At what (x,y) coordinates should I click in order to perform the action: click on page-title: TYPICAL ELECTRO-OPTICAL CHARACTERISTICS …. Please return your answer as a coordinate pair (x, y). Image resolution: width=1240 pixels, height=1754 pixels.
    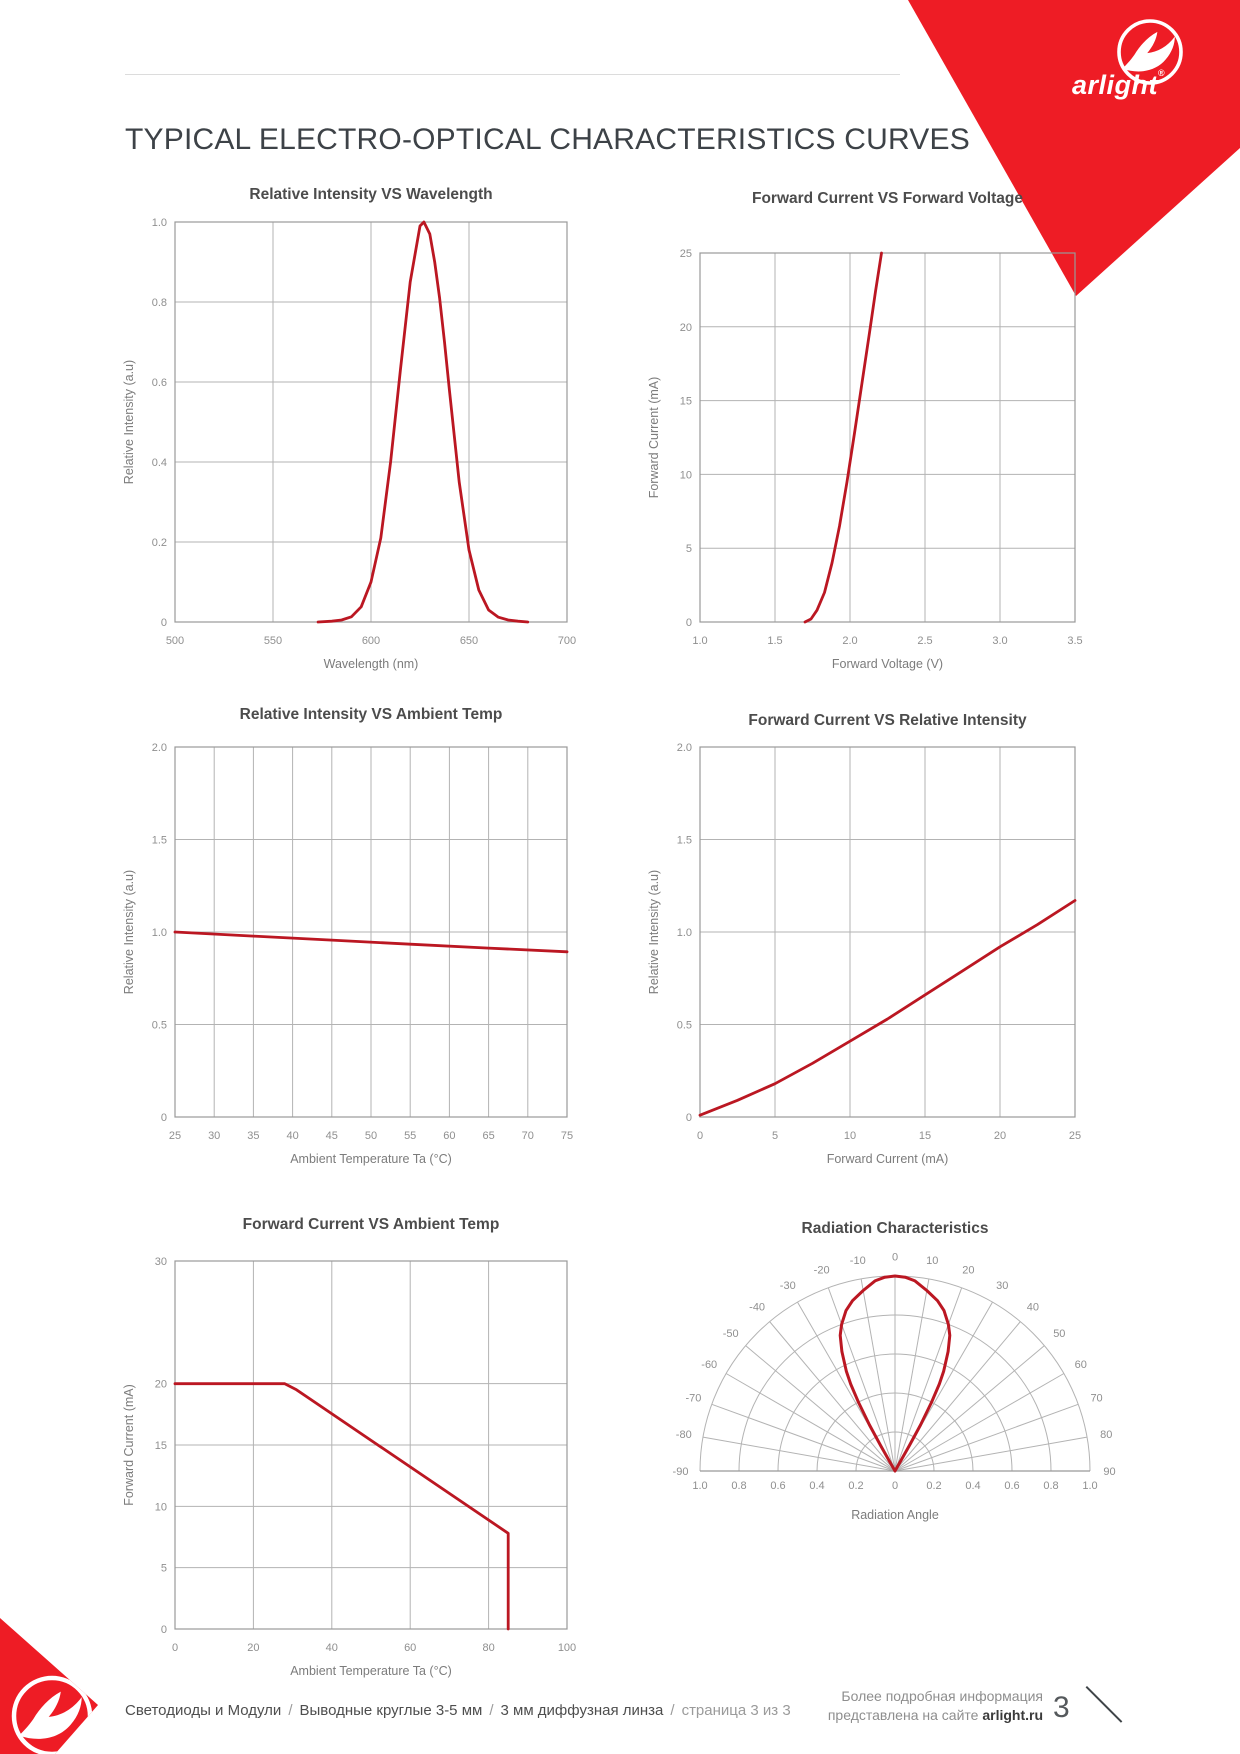
    Looking at the image, I should click on (547, 140).